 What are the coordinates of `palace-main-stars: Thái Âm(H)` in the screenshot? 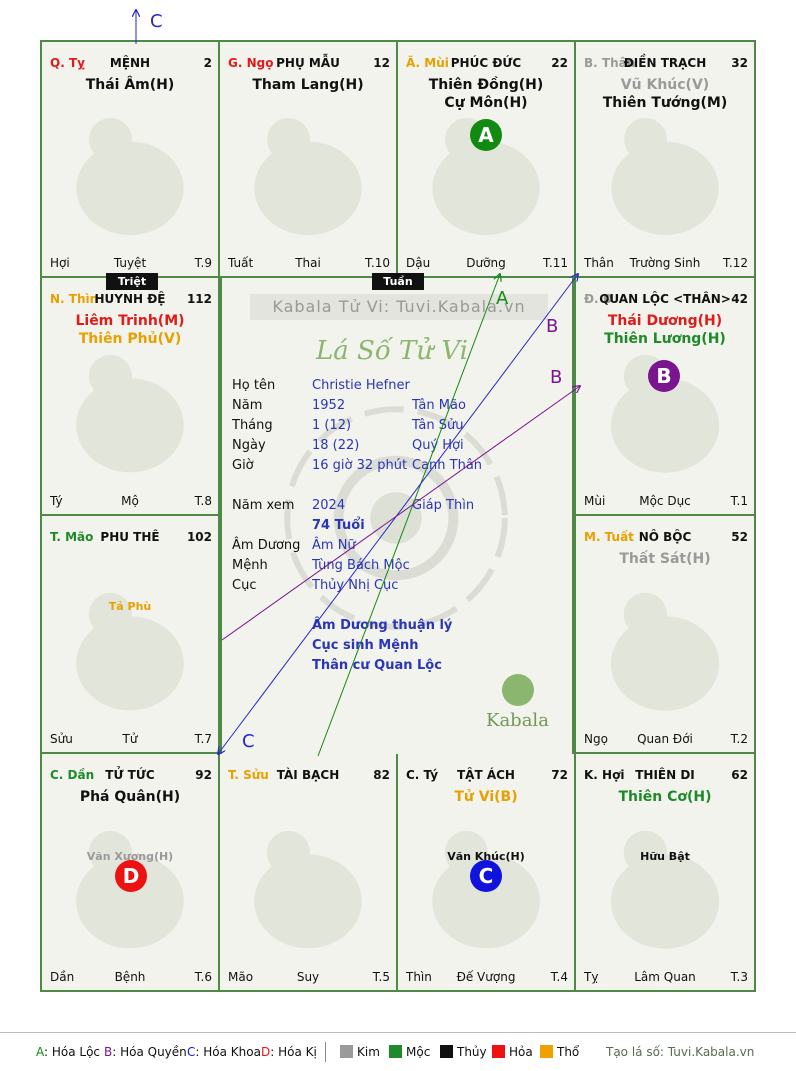 It's located at (130, 85).